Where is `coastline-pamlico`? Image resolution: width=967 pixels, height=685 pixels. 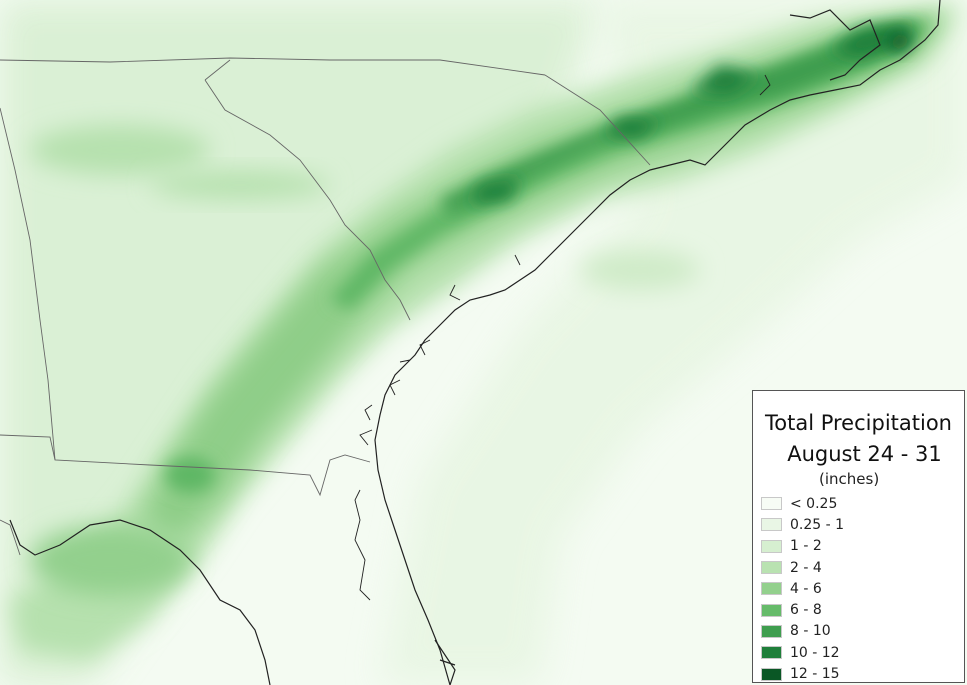
coastline-pamlico is located at coordinates (835, 45).